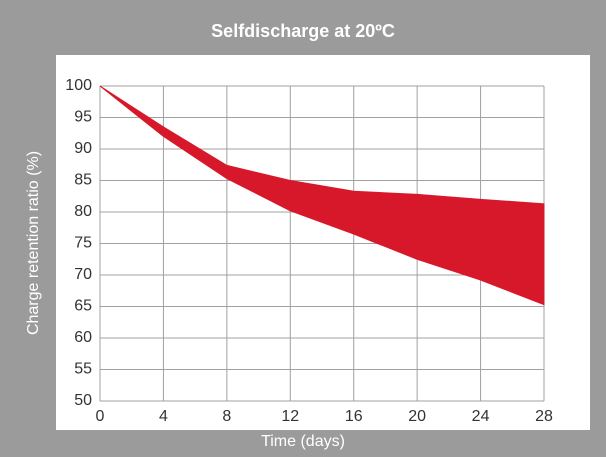 This screenshot has width=606, height=457. What do you see at coordinates (417, 416) in the screenshot?
I see `x-tick-label: 20` at bounding box center [417, 416].